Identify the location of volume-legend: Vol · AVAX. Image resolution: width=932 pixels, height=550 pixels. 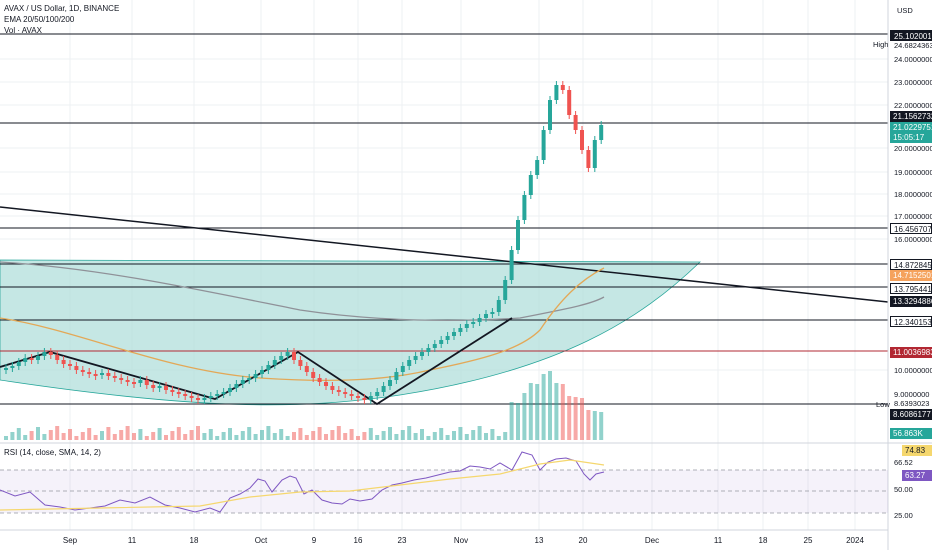
(23, 30).